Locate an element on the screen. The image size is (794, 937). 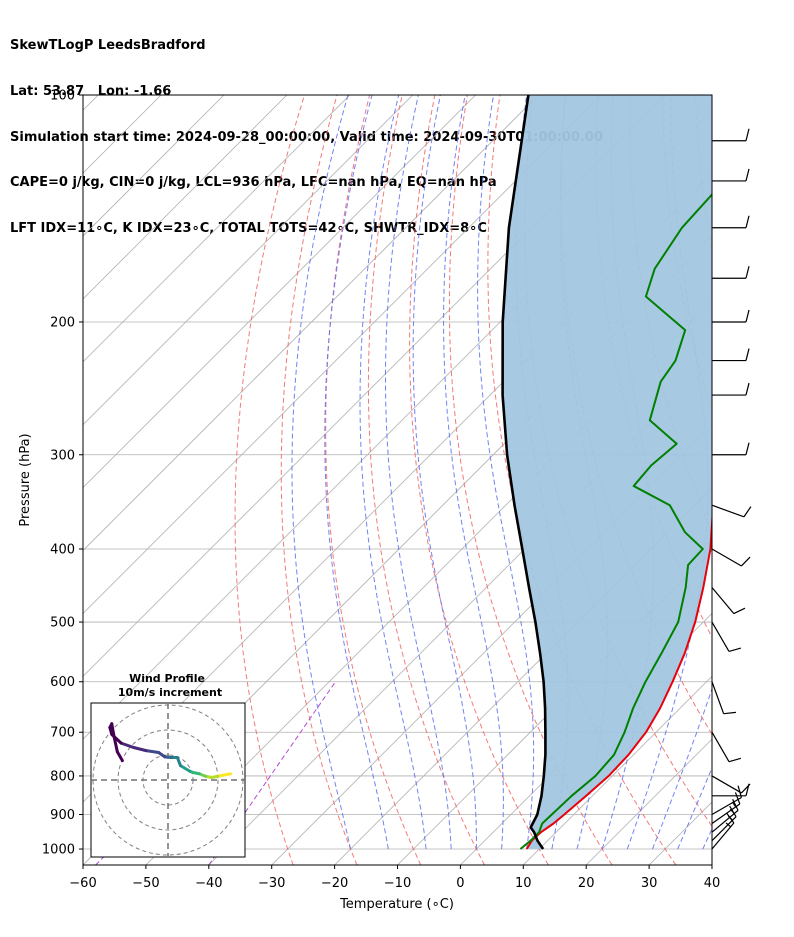
x-tick-label: −20 is located at coordinates (334, 883).